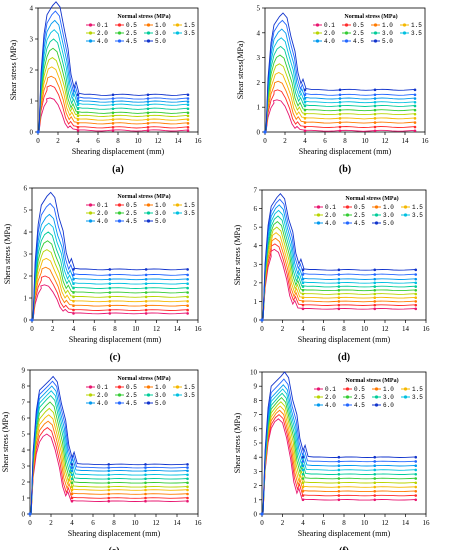  Describe the element at coordinates (74, 329) in the screenshot. I see `x-tick-label: 4` at that location.